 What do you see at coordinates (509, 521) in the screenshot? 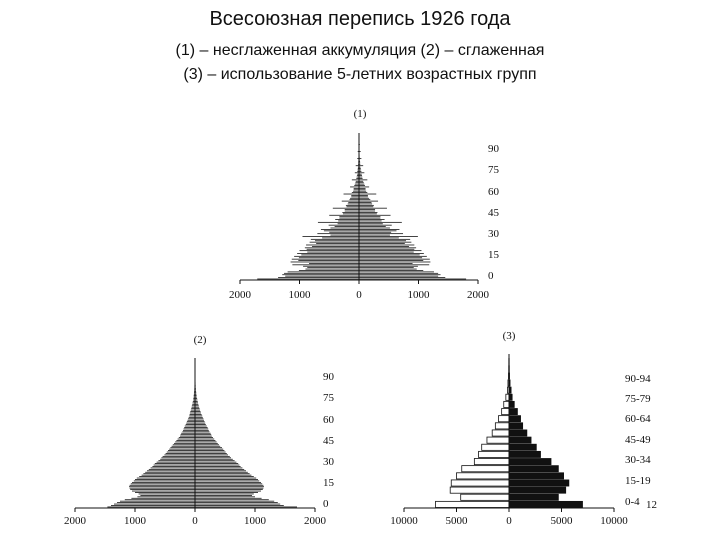
I see `x-tick-label: 0` at bounding box center [509, 521].